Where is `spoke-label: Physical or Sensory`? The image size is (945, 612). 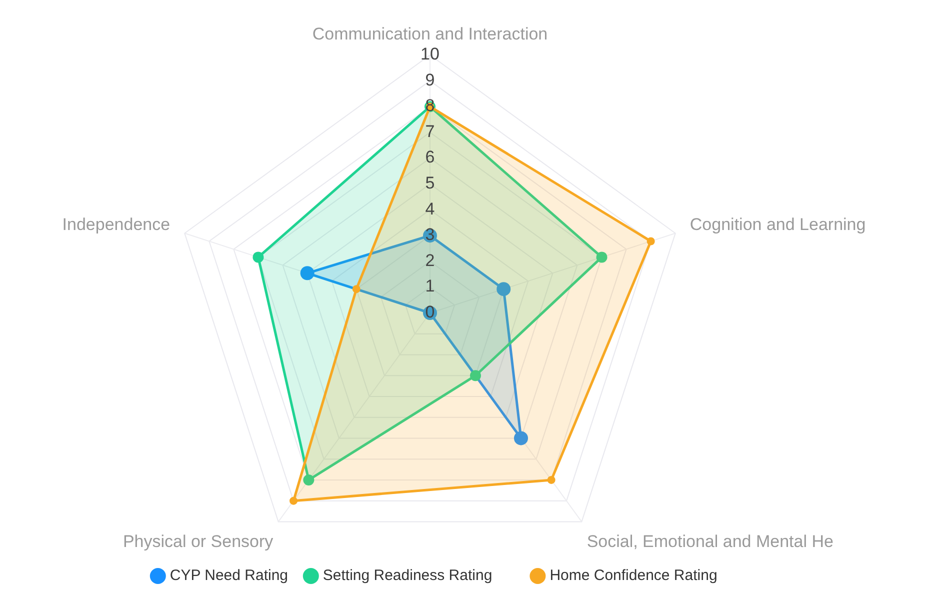 spoke-label: Physical or Sensory is located at coordinates (198, 542).